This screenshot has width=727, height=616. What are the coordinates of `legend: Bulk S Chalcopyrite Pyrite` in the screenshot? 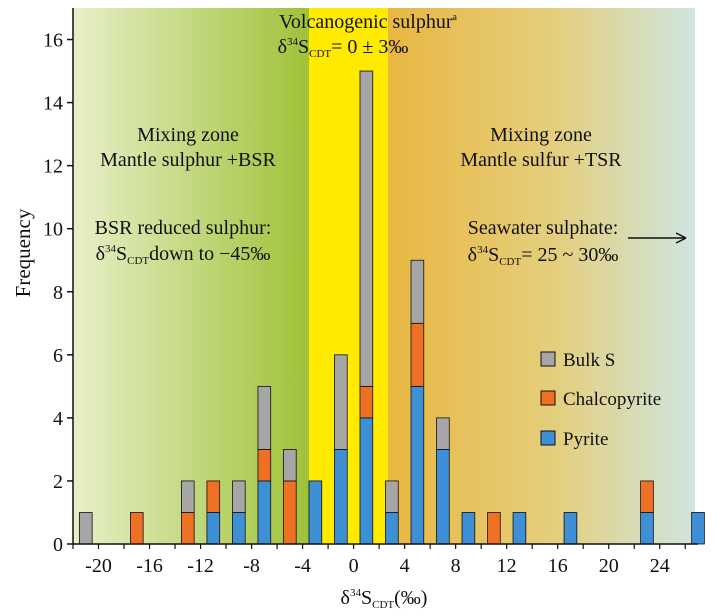 It's located at (600, 400).